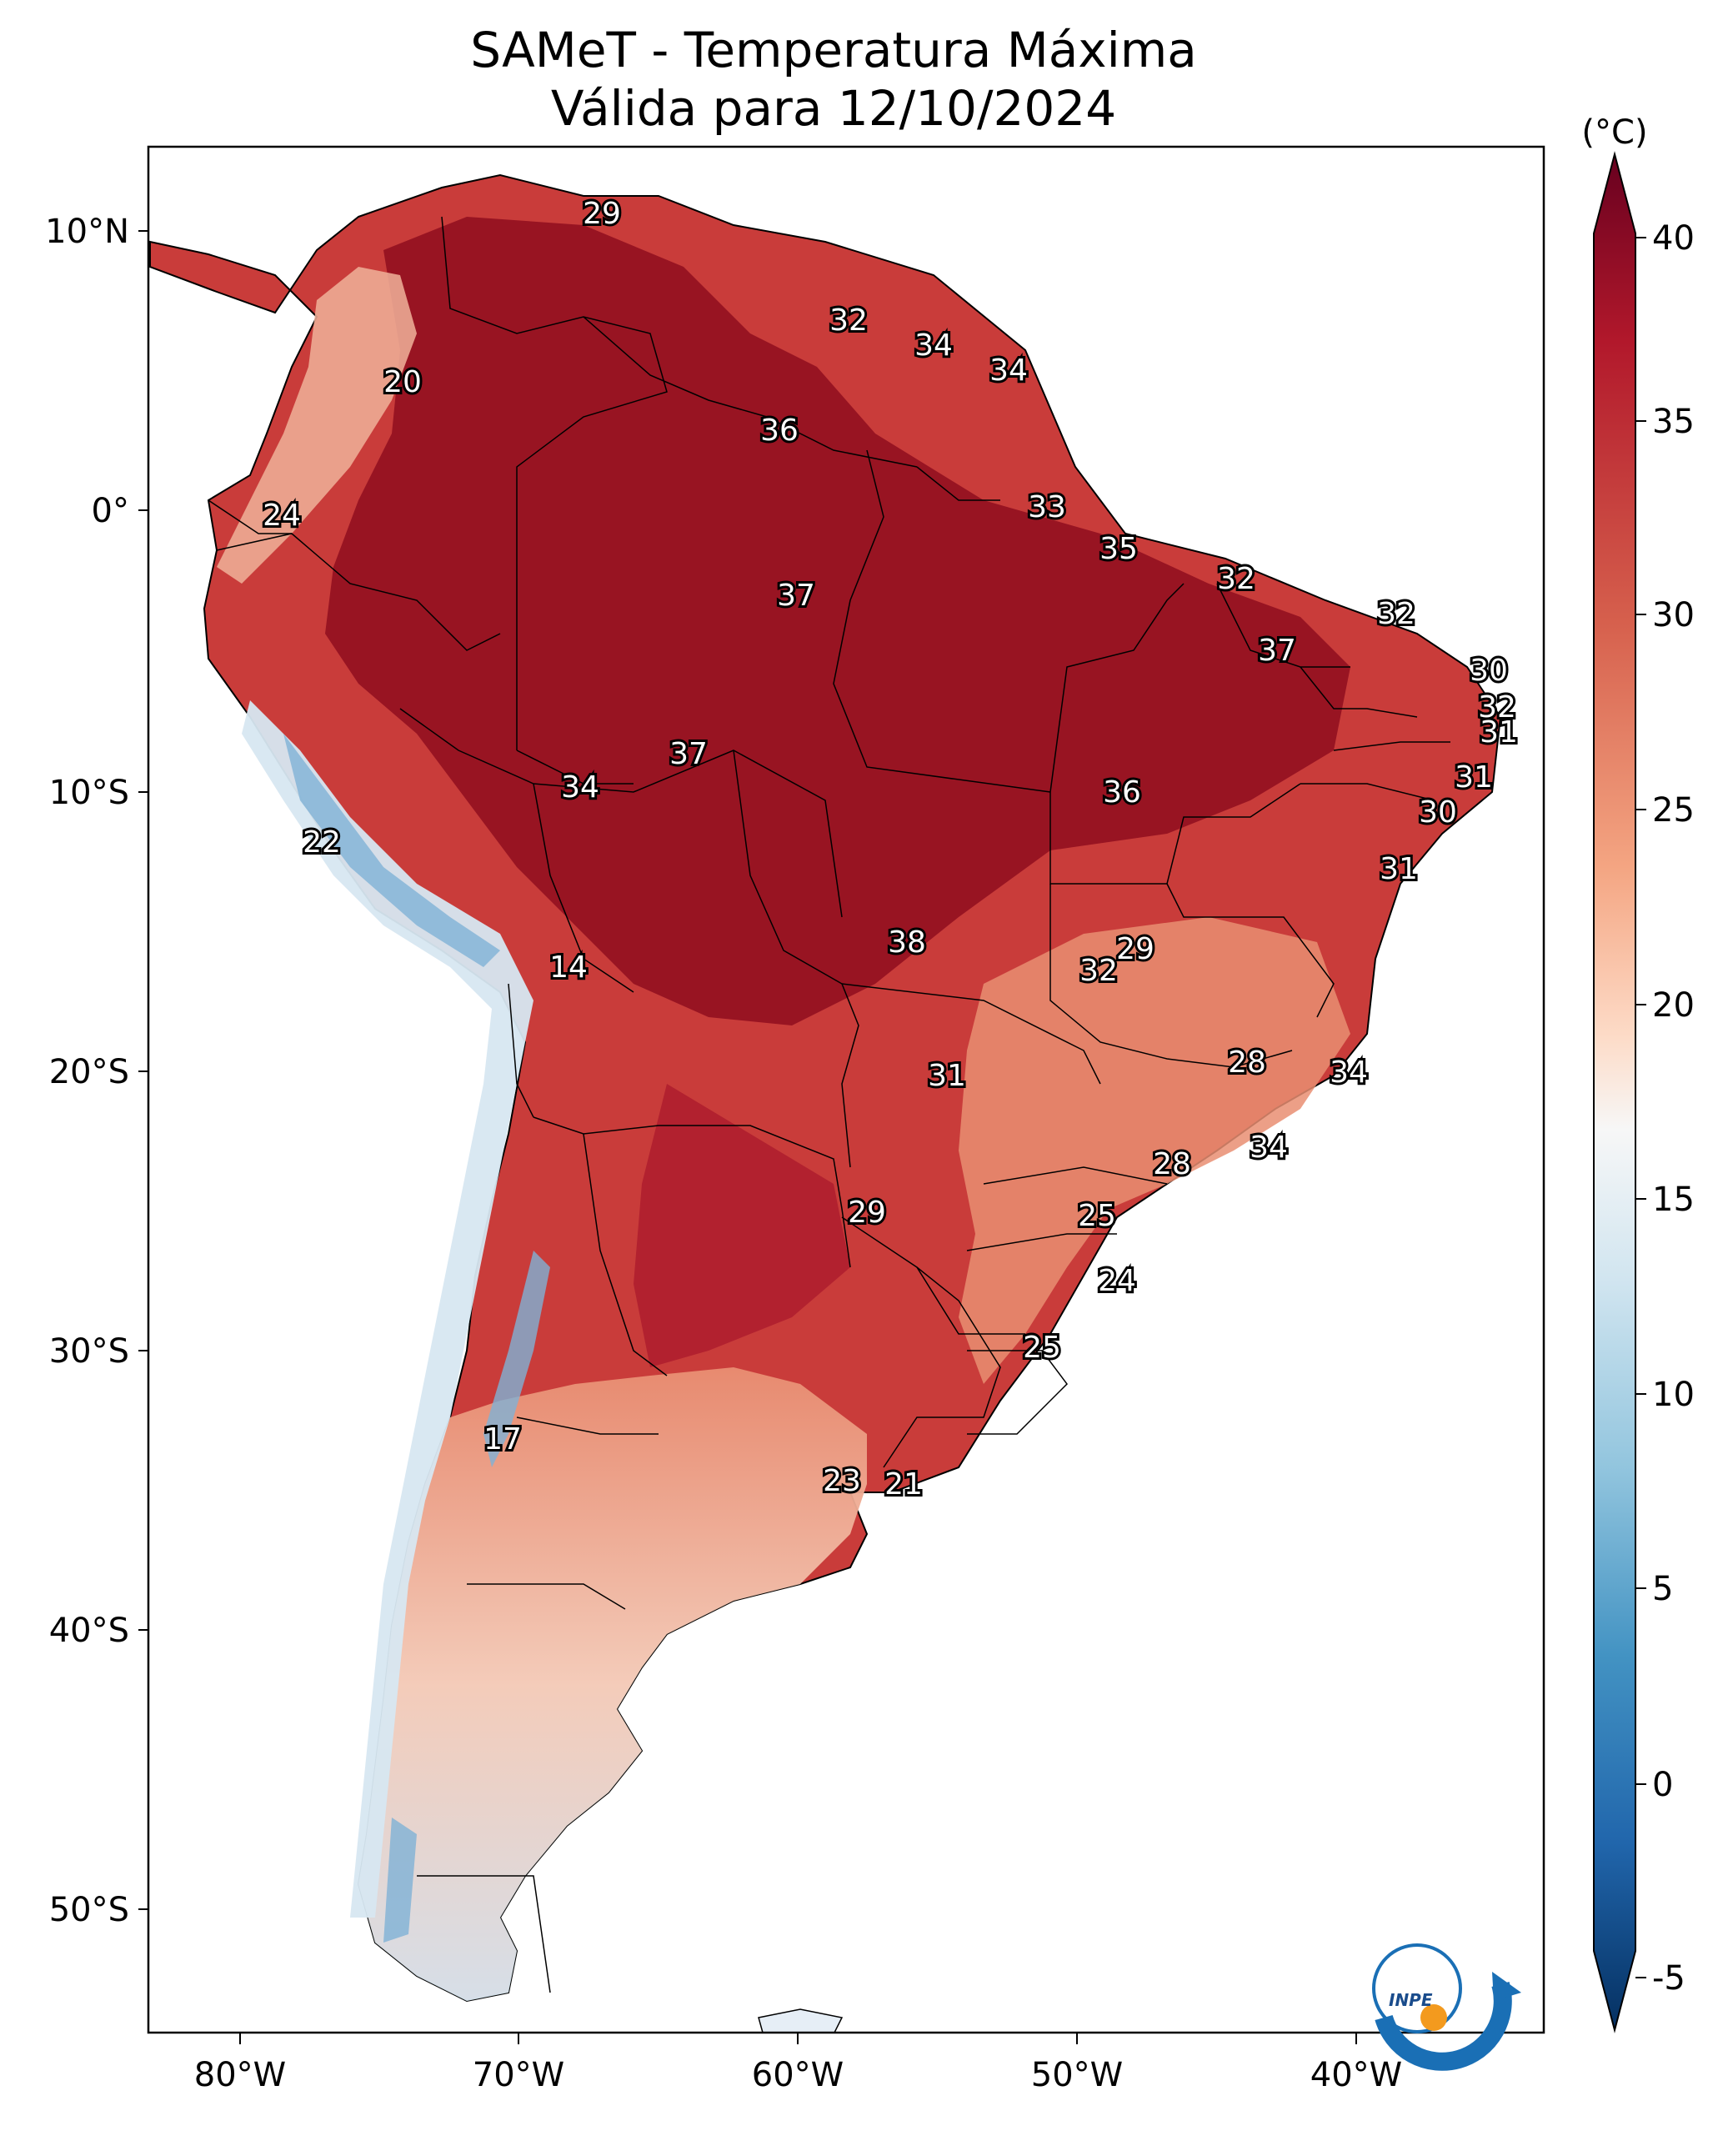  I want to click on value-label: 20, so click(402, 382).